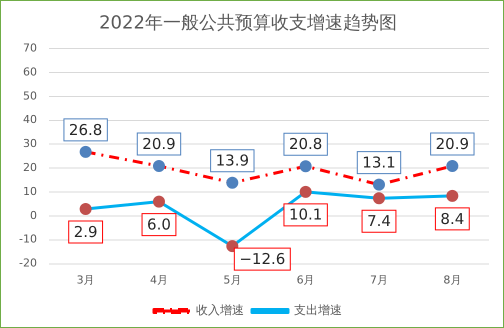 The height and width of the screenshot is (328, 504). I want to click on data-label: 2.9, so click(86, 231).